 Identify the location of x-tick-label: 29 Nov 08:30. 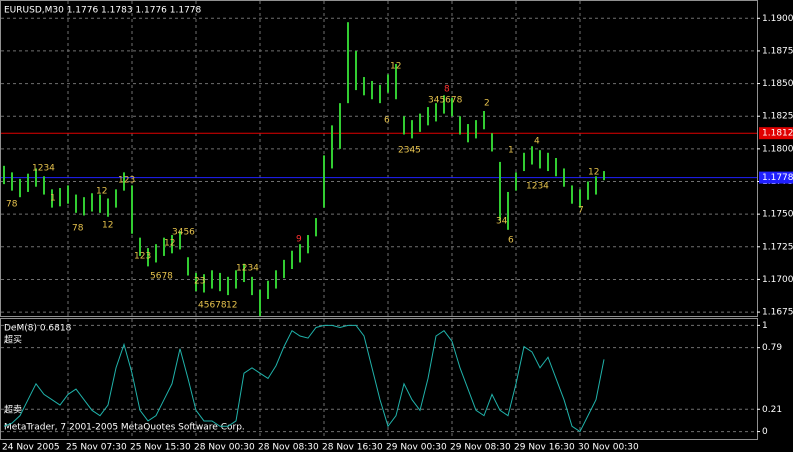
(480, 447).